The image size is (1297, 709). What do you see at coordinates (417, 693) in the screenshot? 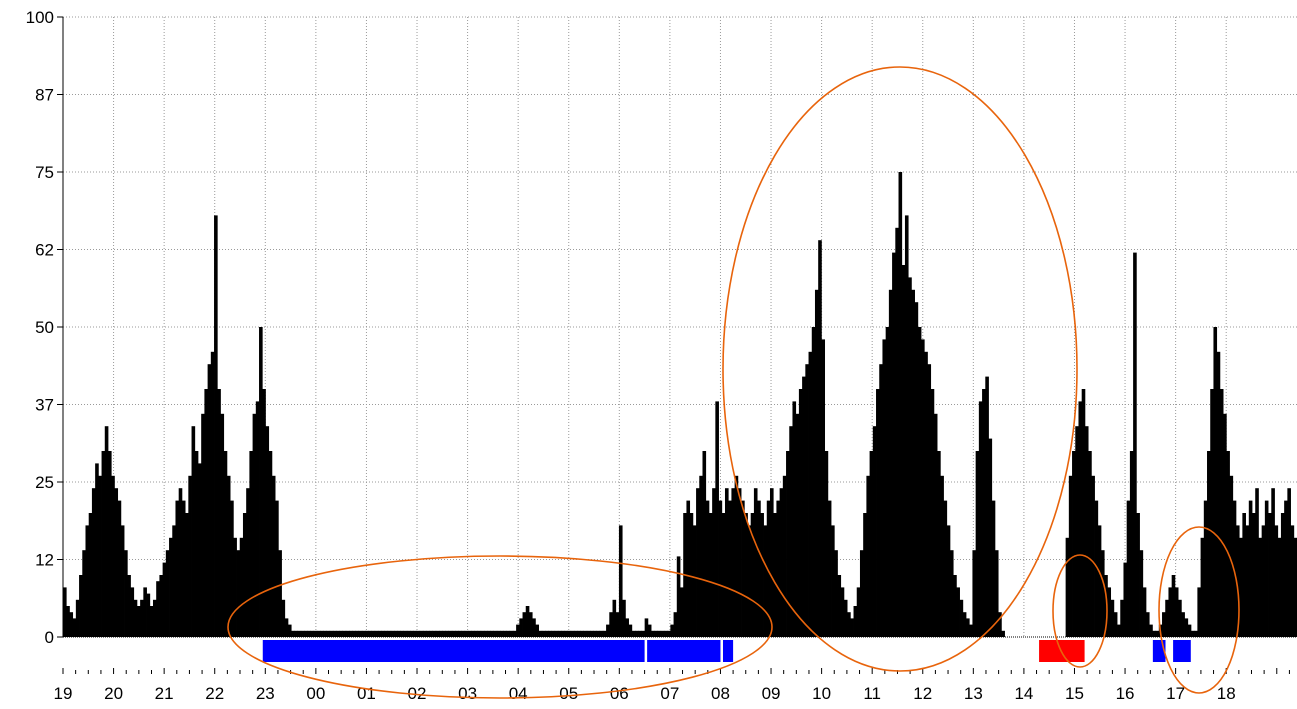
I see `x-tick-label: 02` at bounding box center [417, 693].